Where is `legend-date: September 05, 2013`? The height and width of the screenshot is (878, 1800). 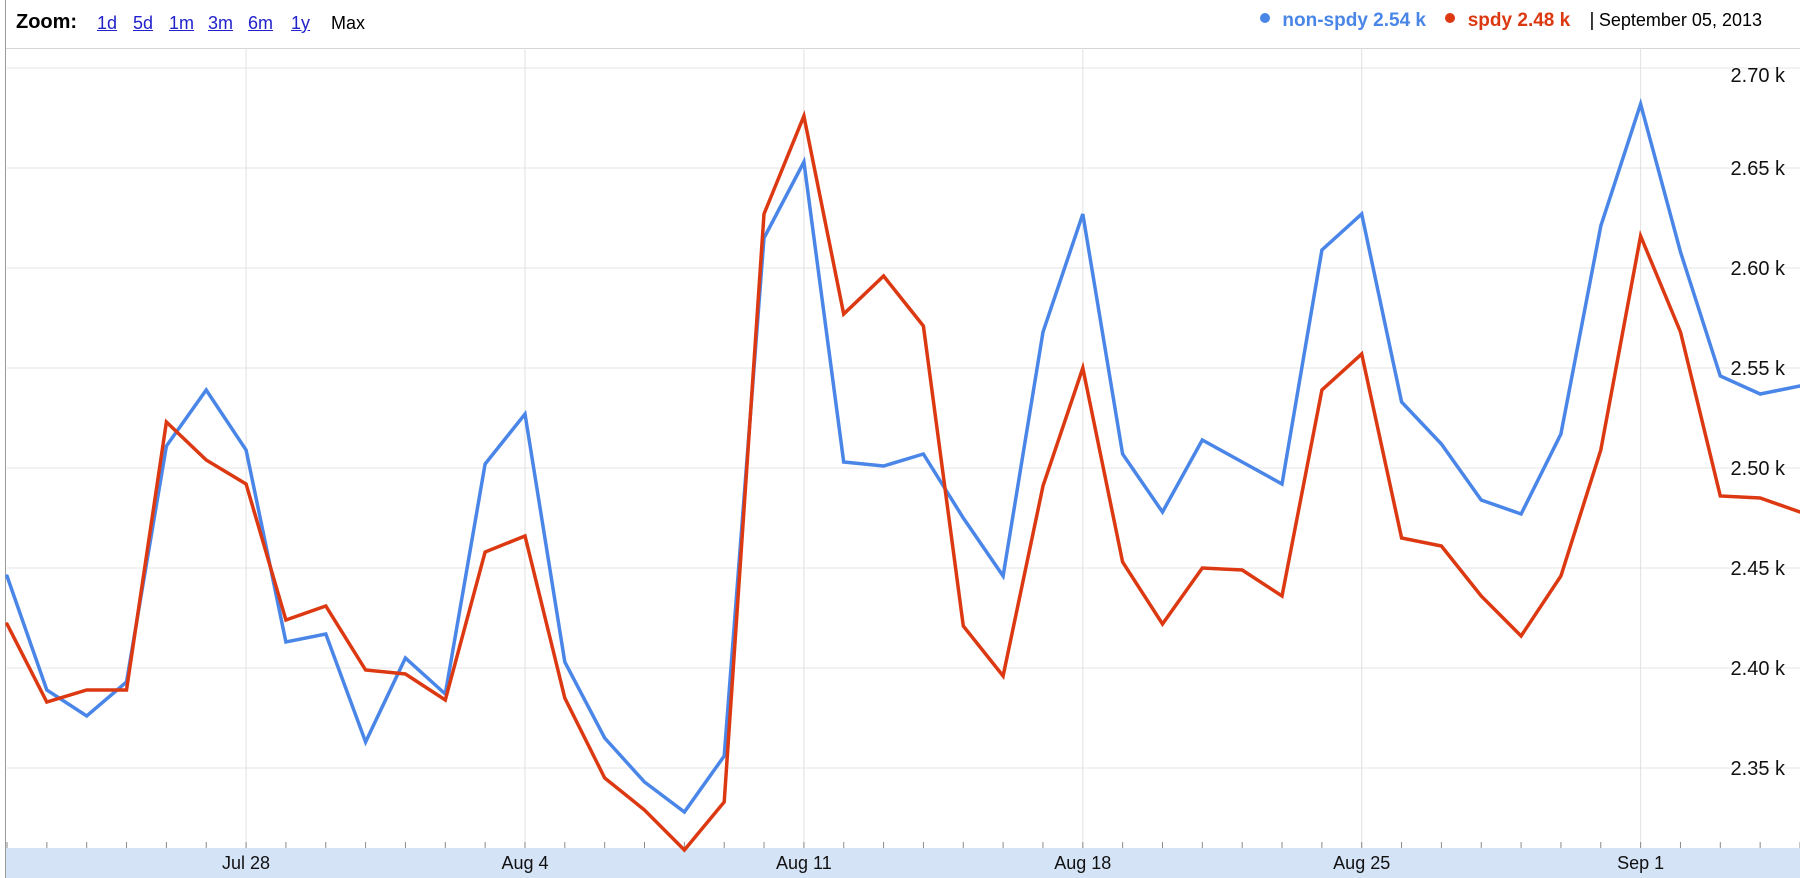 legend-date: September 05, 2013 is located at coordinates (1680, 20).